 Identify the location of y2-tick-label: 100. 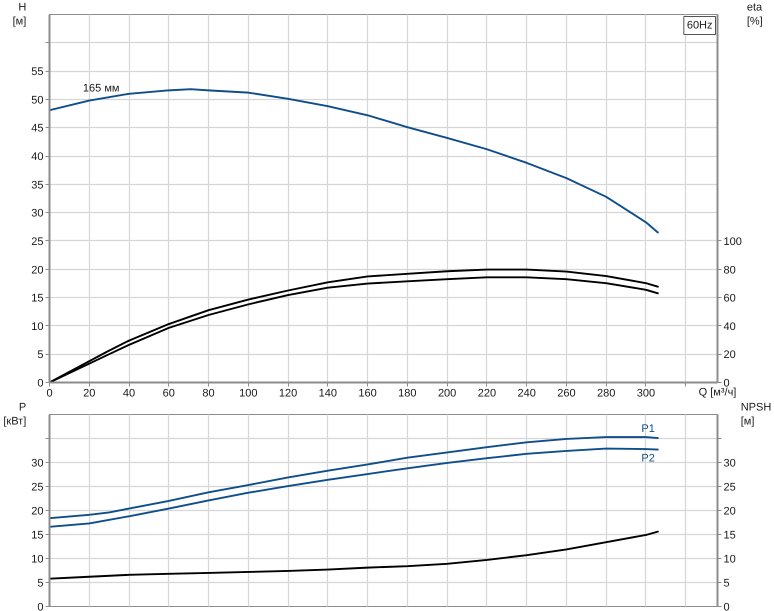
(733, 242).